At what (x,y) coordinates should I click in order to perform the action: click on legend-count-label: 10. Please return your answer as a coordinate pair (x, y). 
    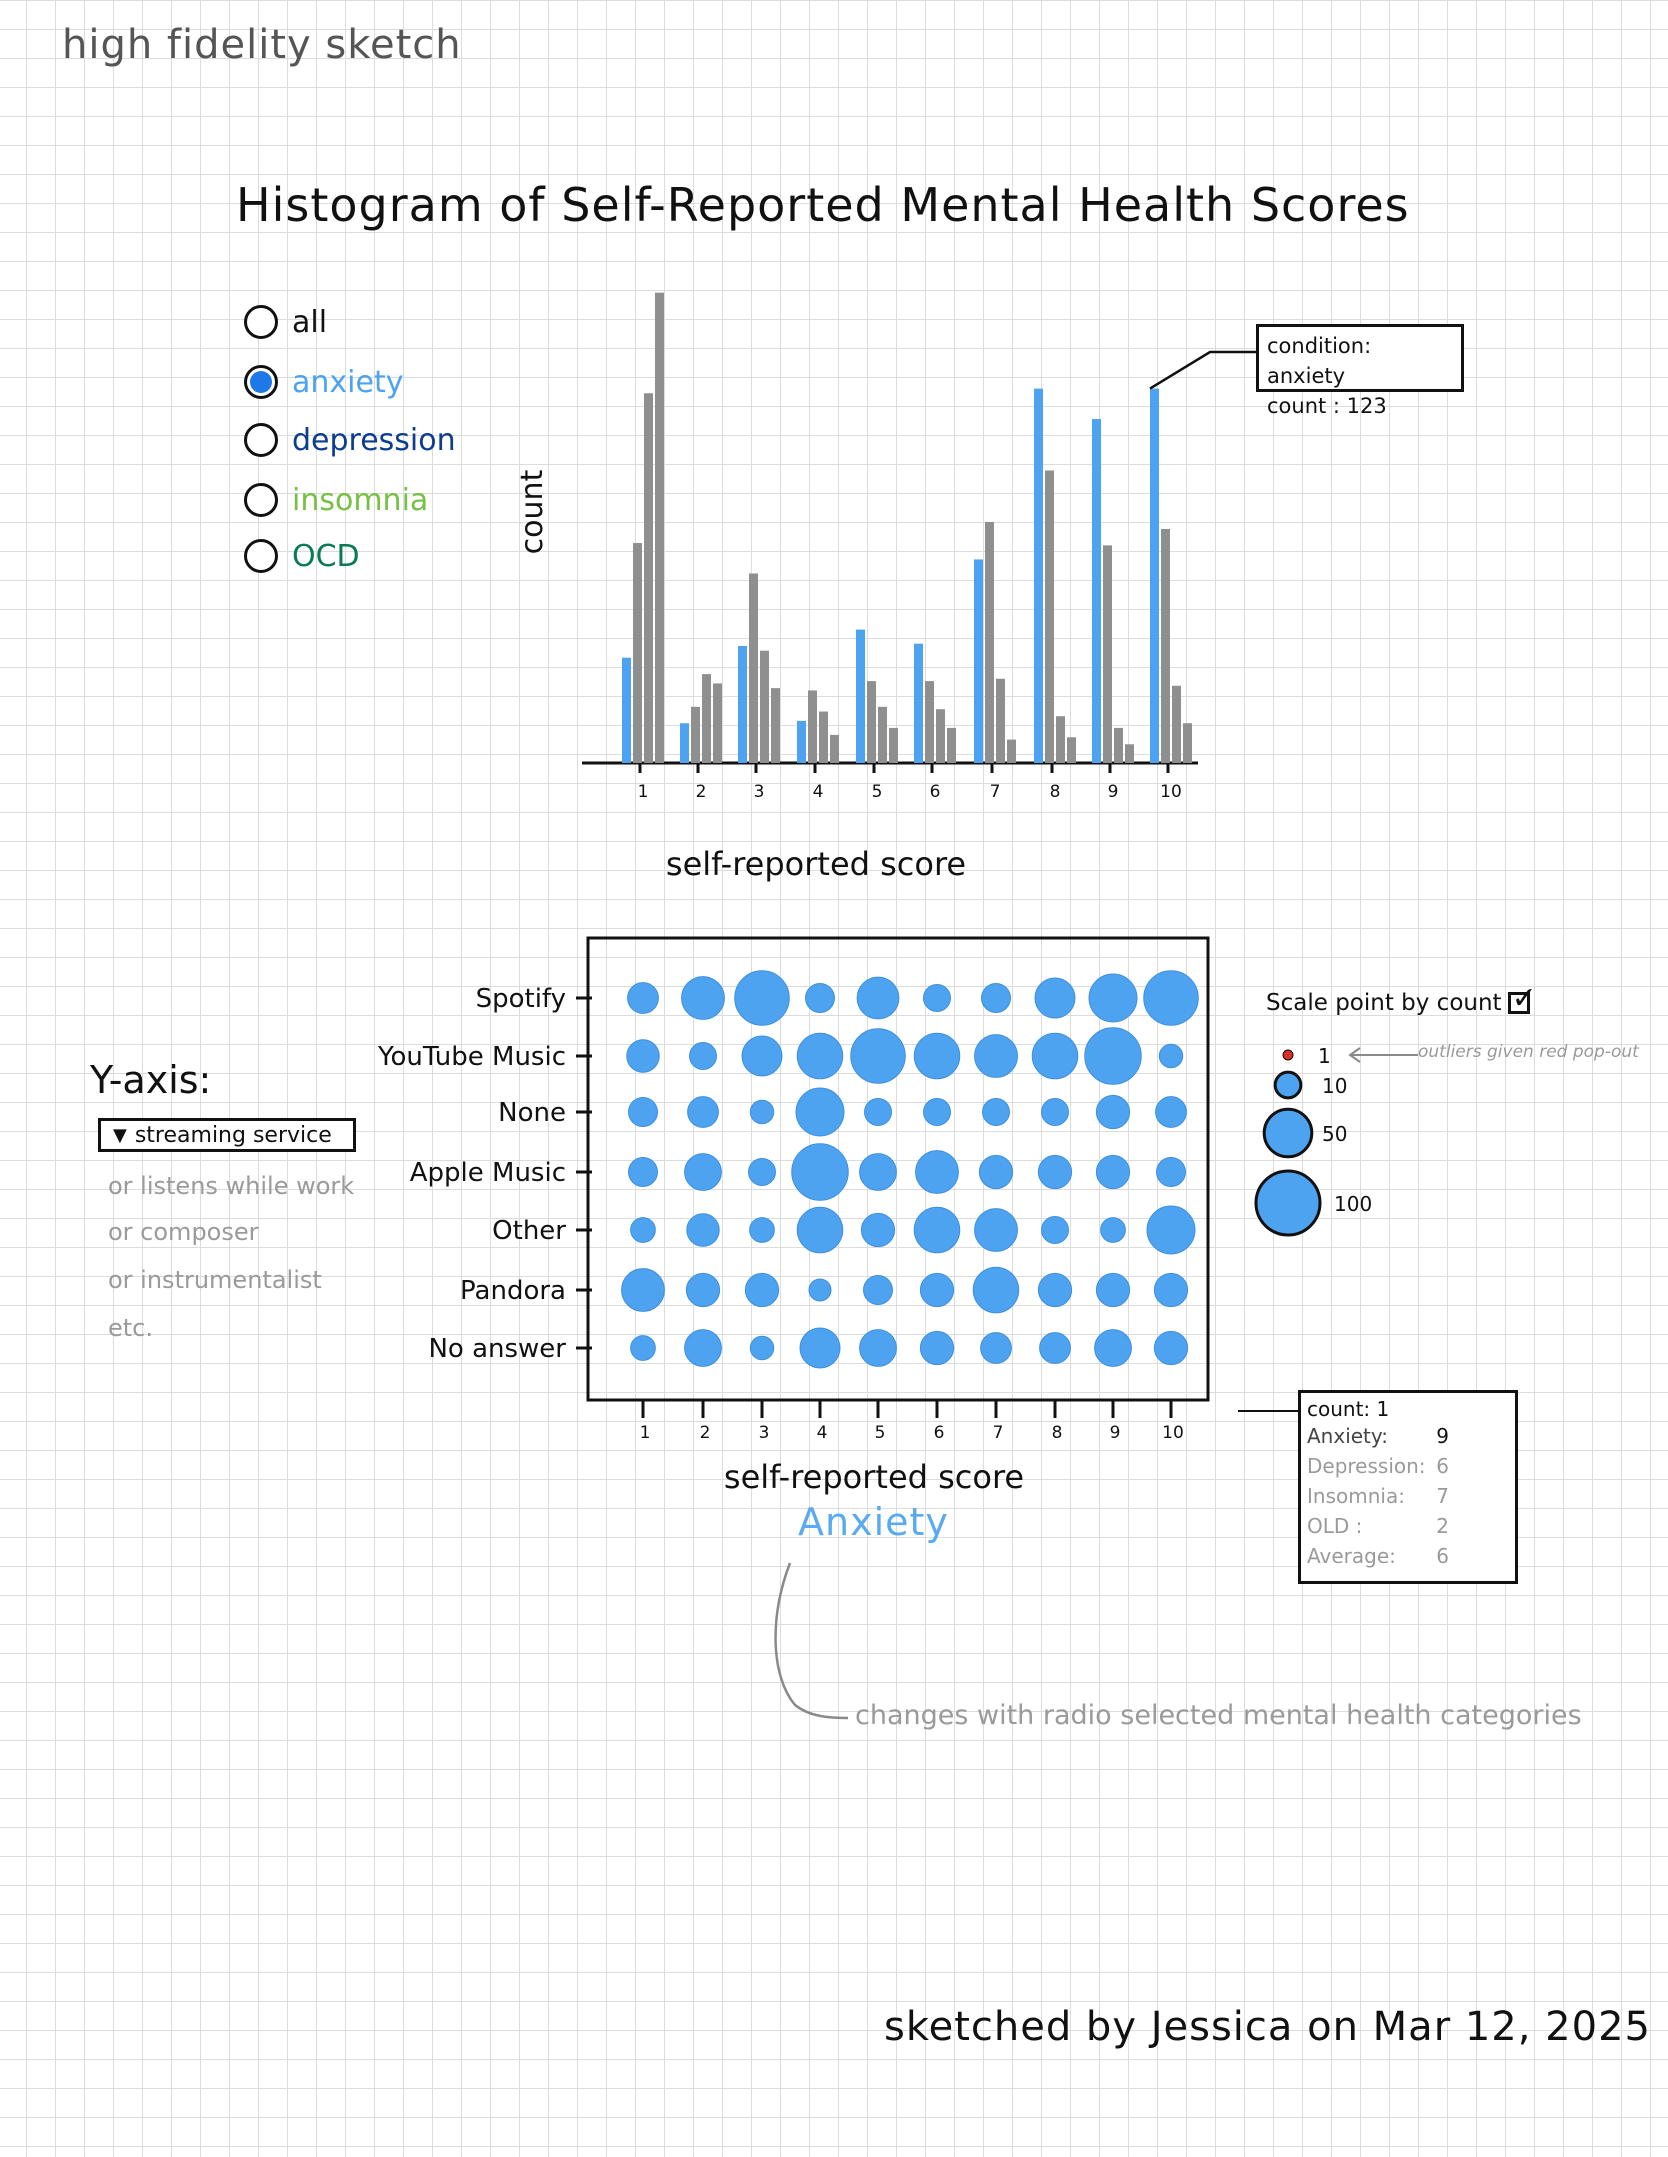
    Looking at the image, I should click on (1334, 1086).